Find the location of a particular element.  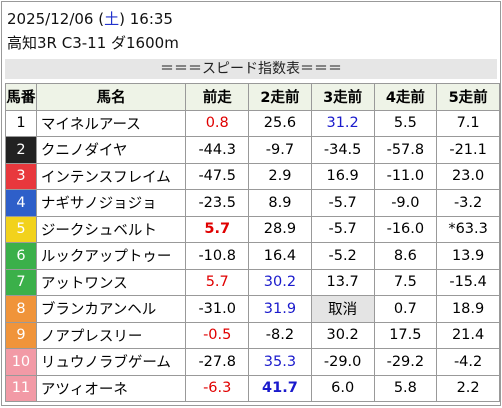

row: 10 リュウノラブゲーム -27.8 35.3 -29.0 -29.2 -4.2 is located at coordinates (252, 362).